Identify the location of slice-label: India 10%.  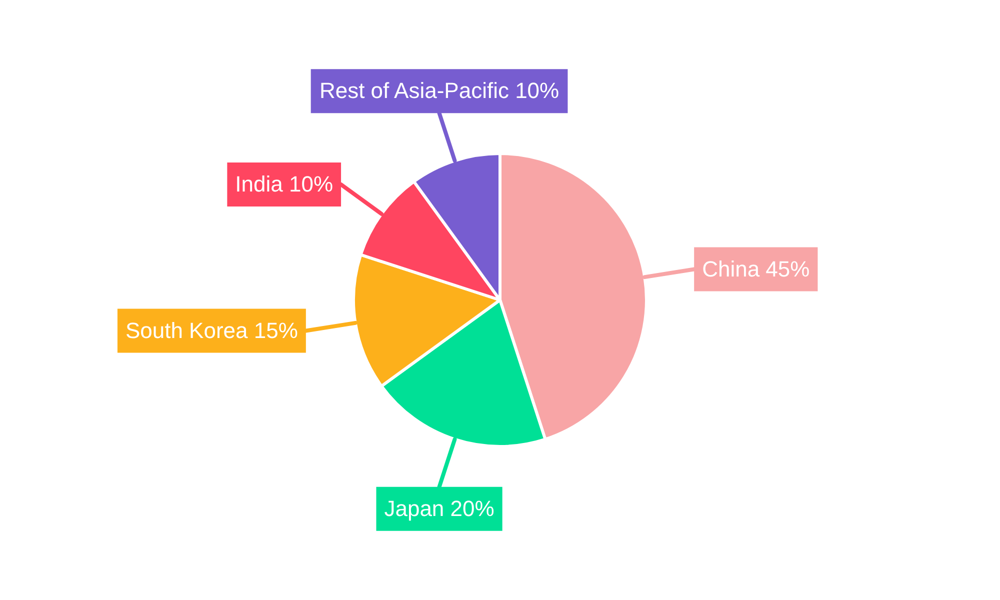
(284, 184).